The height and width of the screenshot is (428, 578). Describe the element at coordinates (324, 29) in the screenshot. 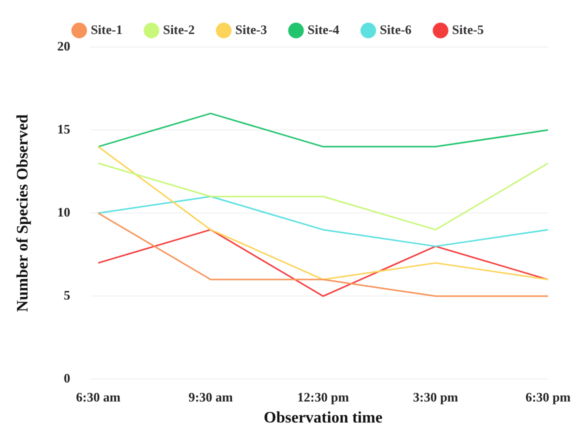

I see `legend-label: Site-4` at that location.